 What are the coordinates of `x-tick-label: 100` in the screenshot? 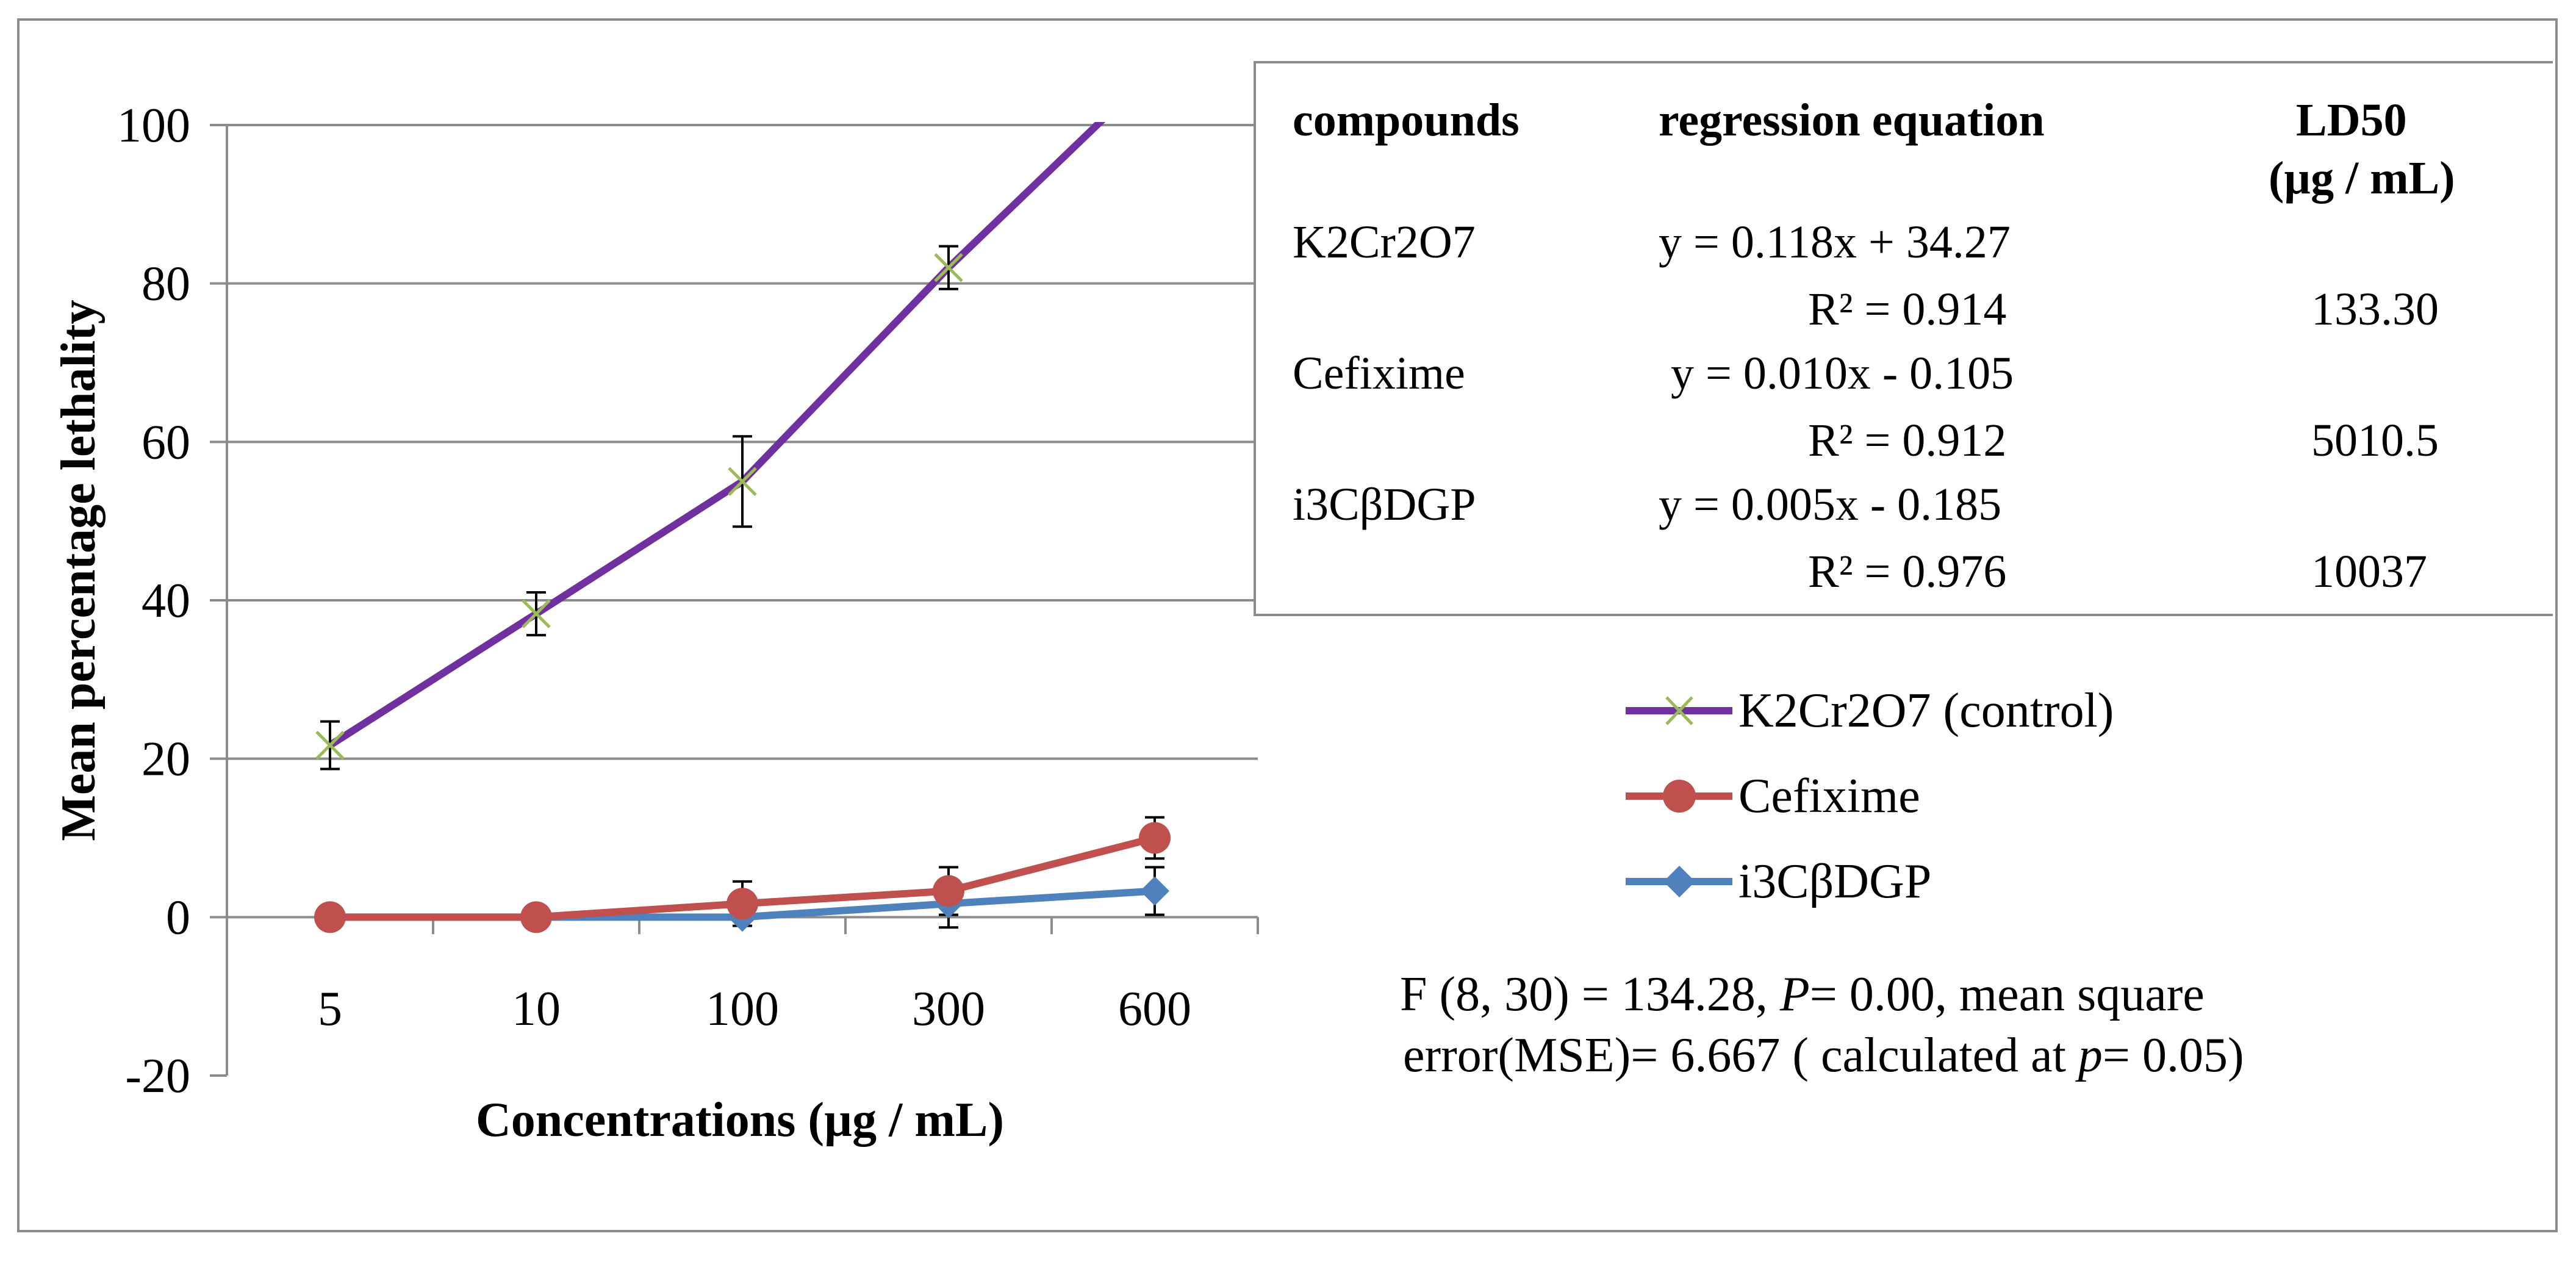 It's located at (743, 1009).